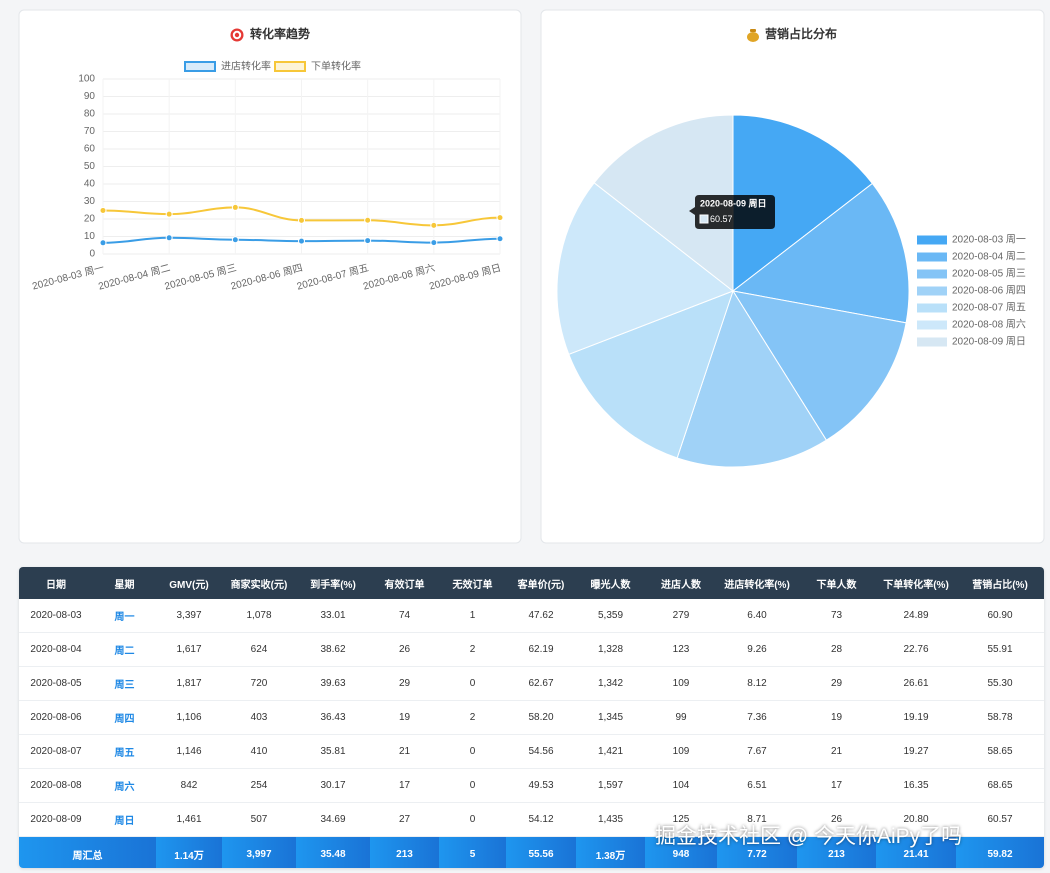 Image resolution: width=1050 pixels, height=873 pixels. I want to click on table-cell: 7.67, so click(757, 751).